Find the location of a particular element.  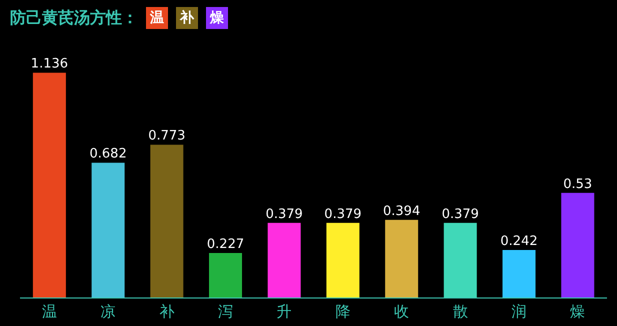

x-tick-label: 润 is located at coordinates (518, 311).